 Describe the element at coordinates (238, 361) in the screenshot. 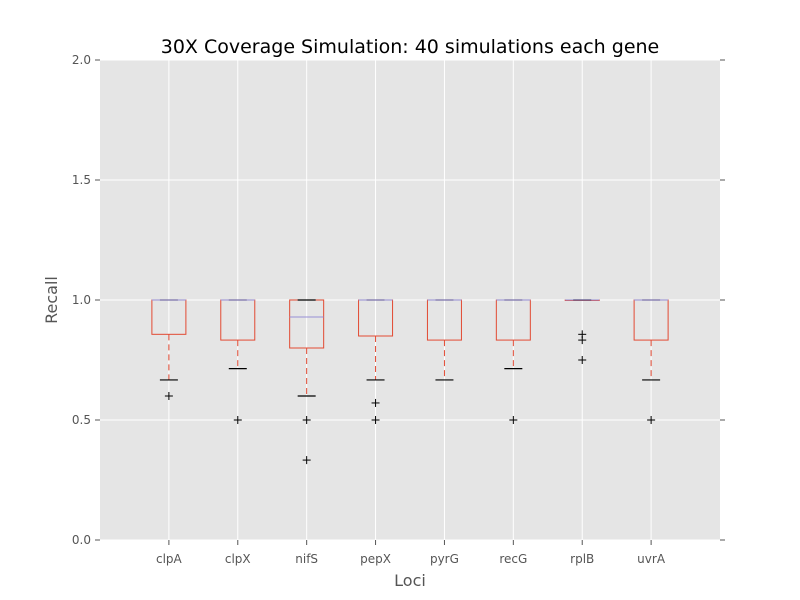

I see `box-clpX` at that location.